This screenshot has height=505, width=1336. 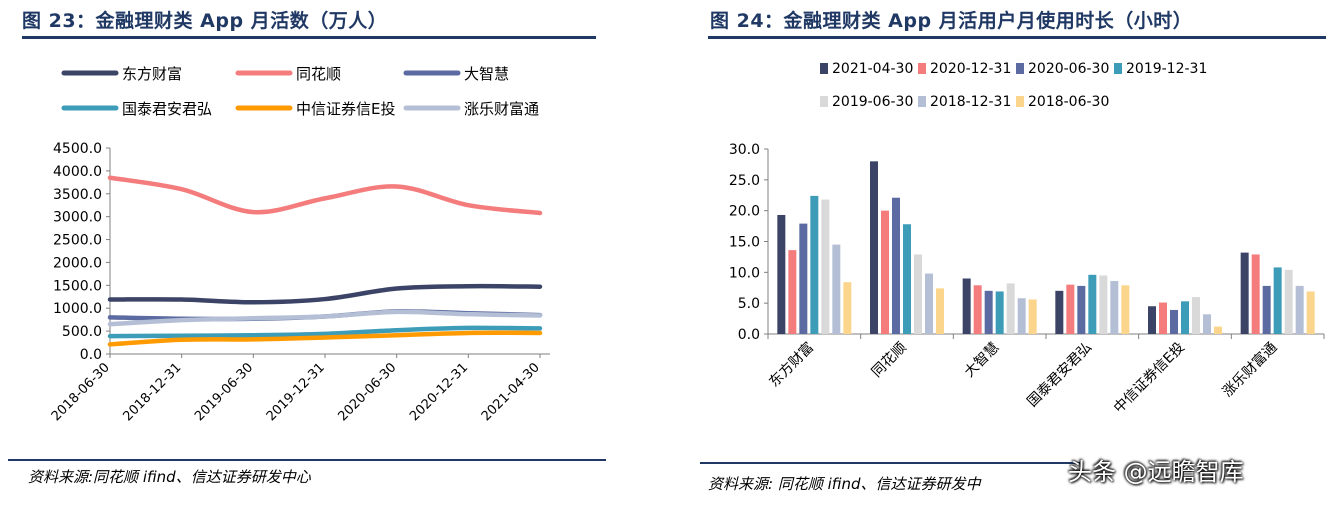 What do you see at coordinates (77, 309) in the screenshot?
I see `y-tick-label: 1000.0` at bounding box center [77, 309].